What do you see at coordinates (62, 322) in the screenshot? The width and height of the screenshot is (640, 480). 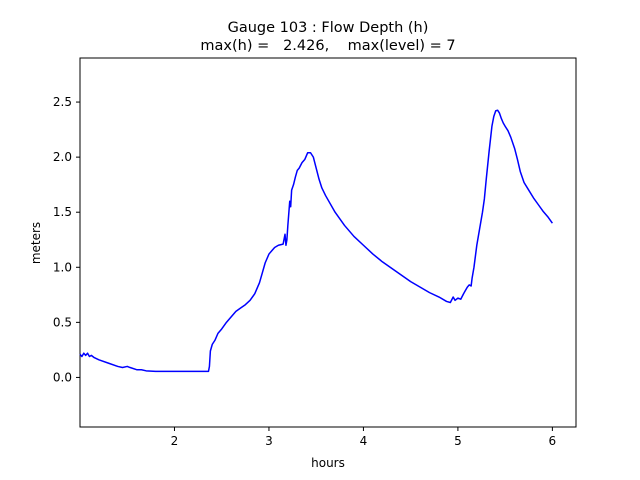 I see `y-tick-label: 0.5` at bounding box center [62, 322].